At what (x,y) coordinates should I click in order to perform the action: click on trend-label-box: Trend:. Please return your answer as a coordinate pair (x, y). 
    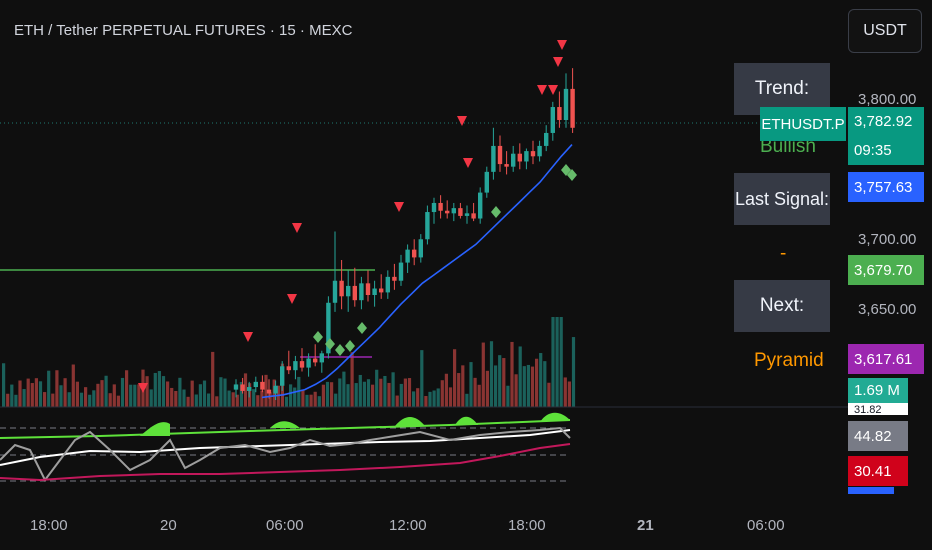
    Looking at the image, I should click on (782, 89).